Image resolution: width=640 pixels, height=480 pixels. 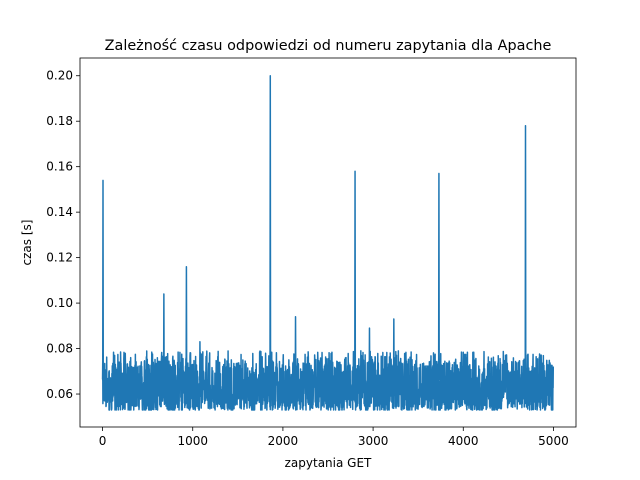 I want to click on y-tick-label: 0.14, so click(x=59, y=212).